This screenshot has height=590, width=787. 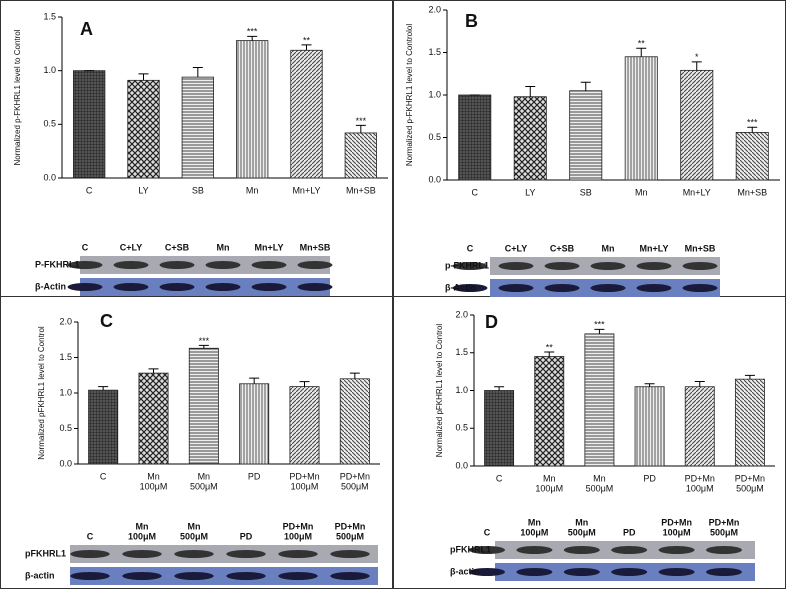 I want to click on lane-label: Mn+SB, so click(x=700, y=248).